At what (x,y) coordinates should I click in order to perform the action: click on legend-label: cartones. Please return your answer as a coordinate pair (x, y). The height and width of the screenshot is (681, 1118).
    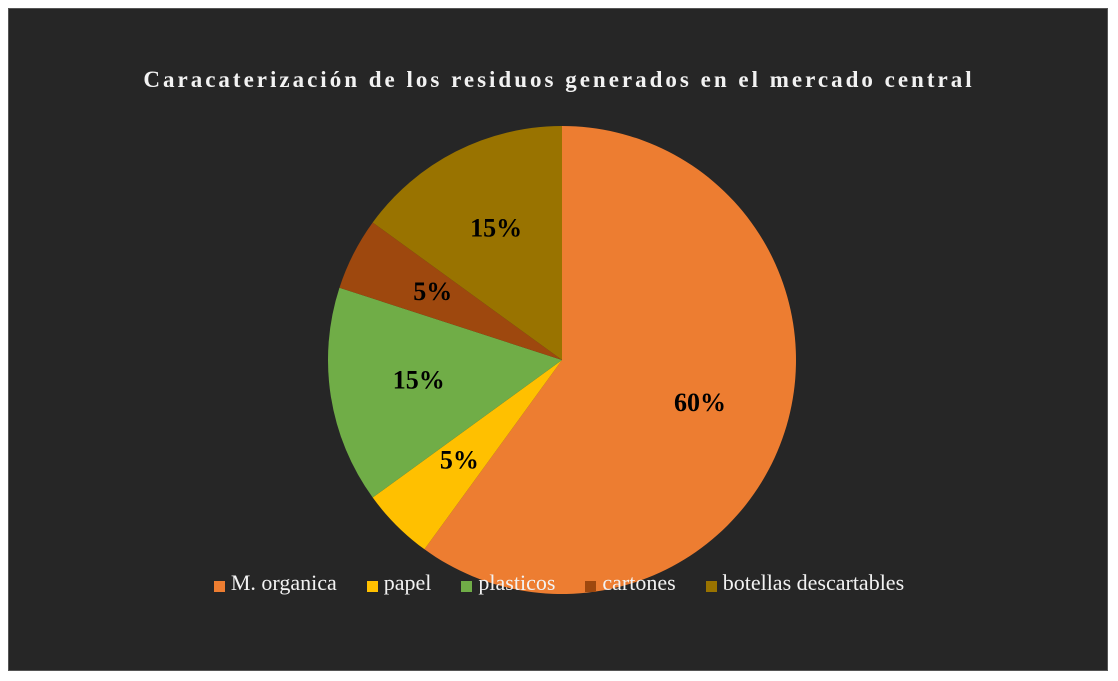
    Looking at the image, I should click on (639, 582).